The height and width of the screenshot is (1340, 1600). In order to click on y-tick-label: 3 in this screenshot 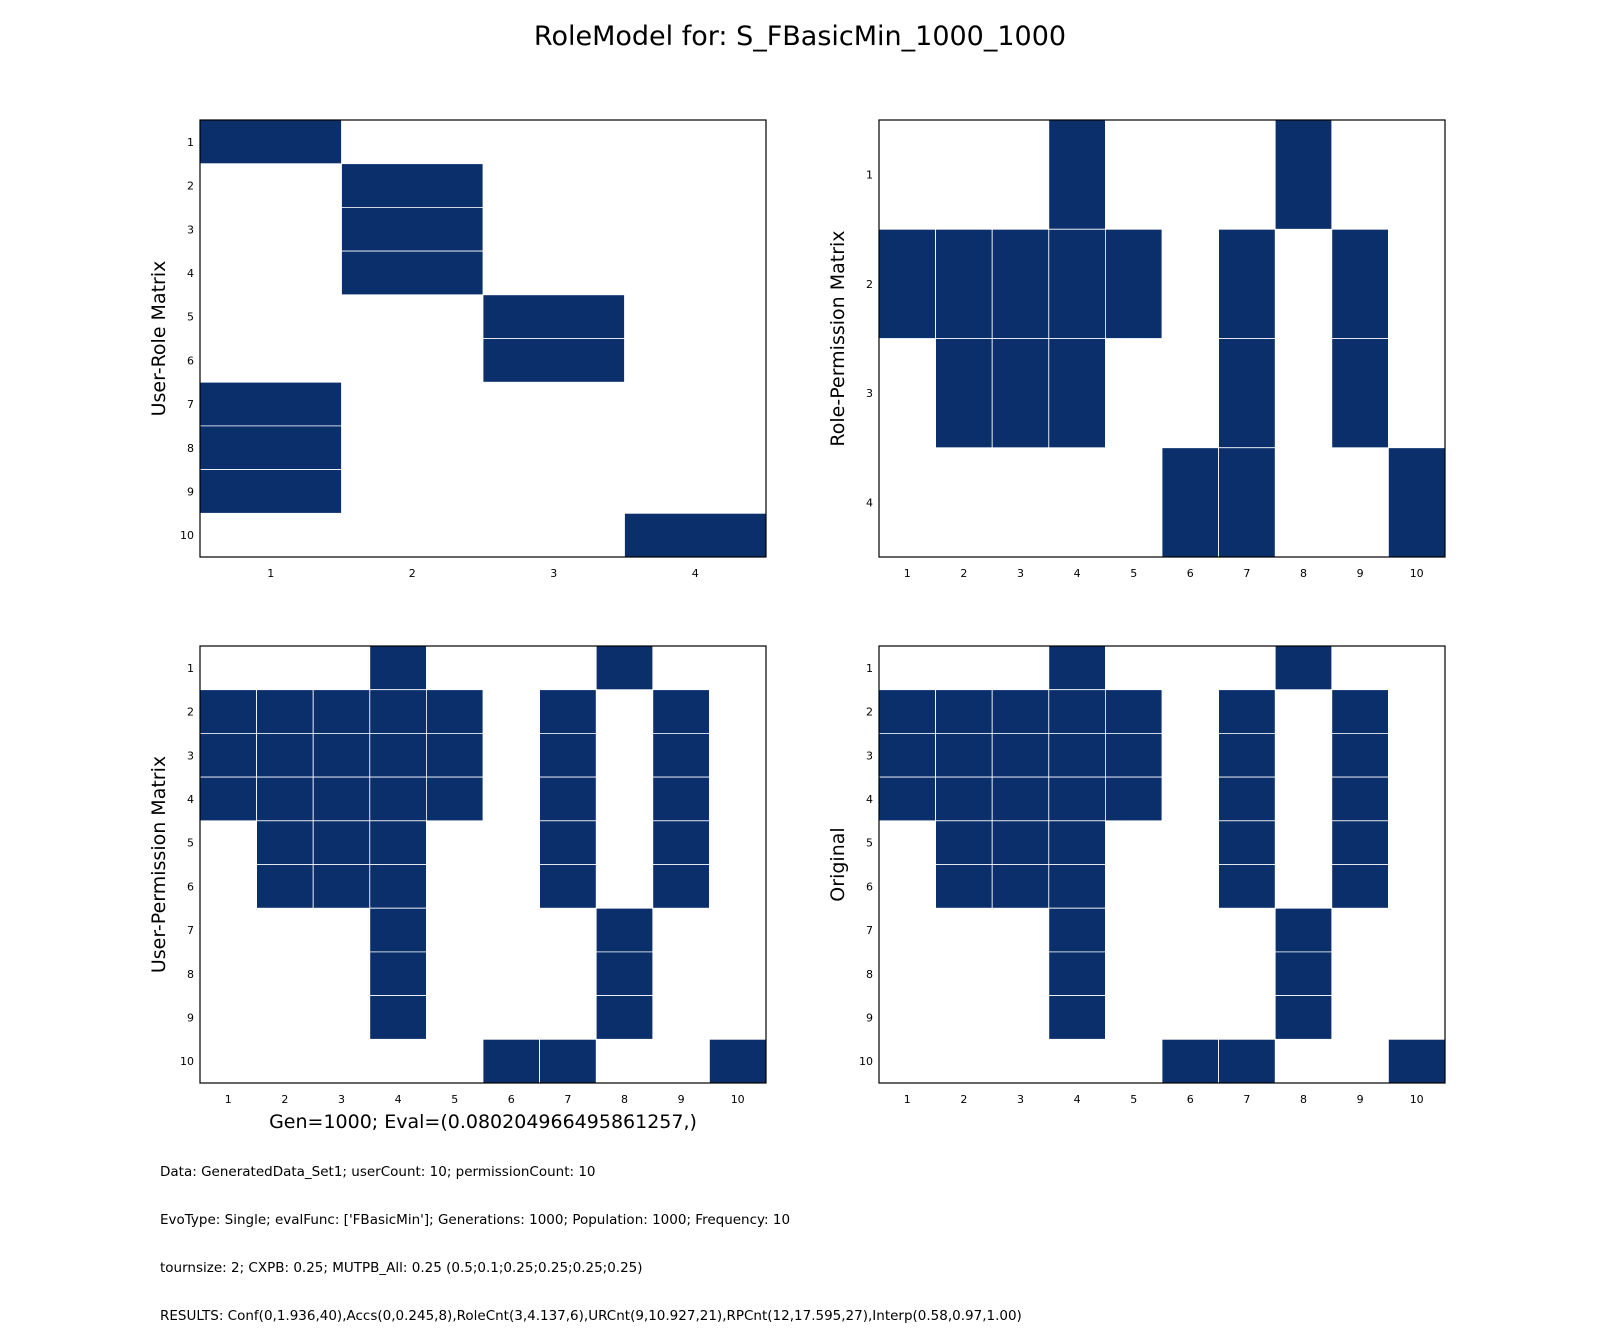, I will do `click(869, 755)`.